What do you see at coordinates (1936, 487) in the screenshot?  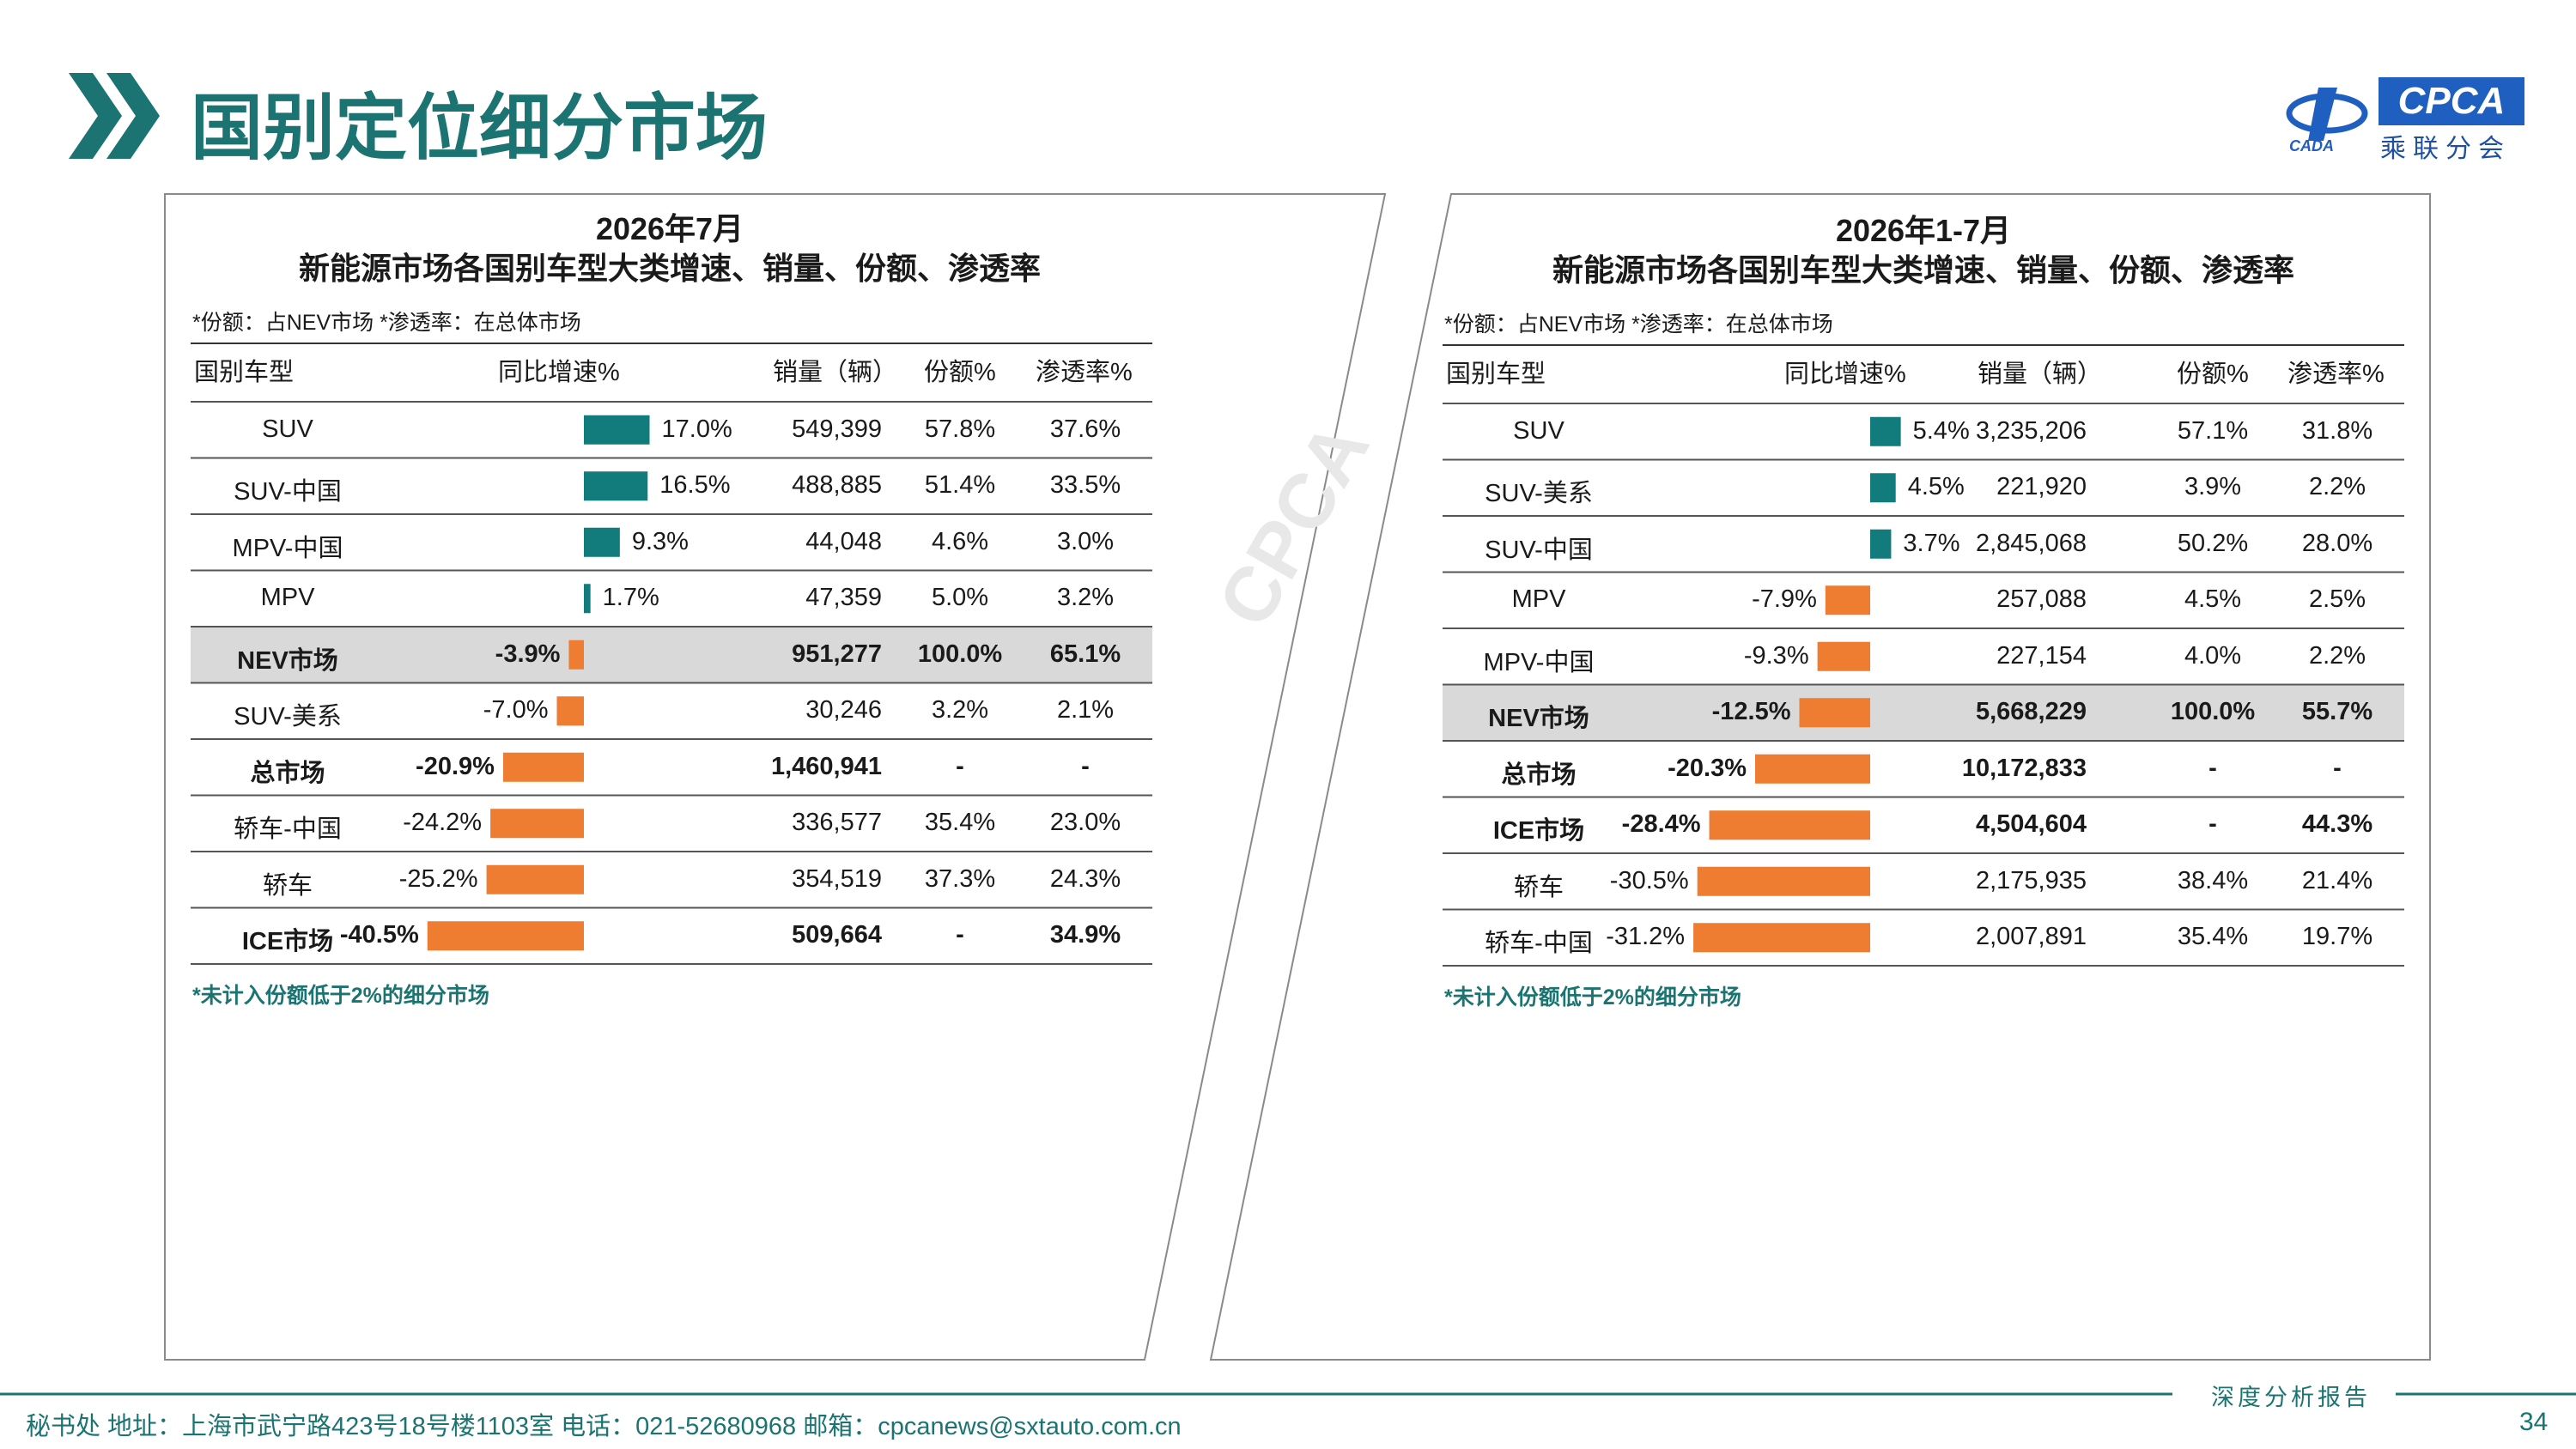 I see `growth-label: 4.5%` at bounding box center [1936, 487].